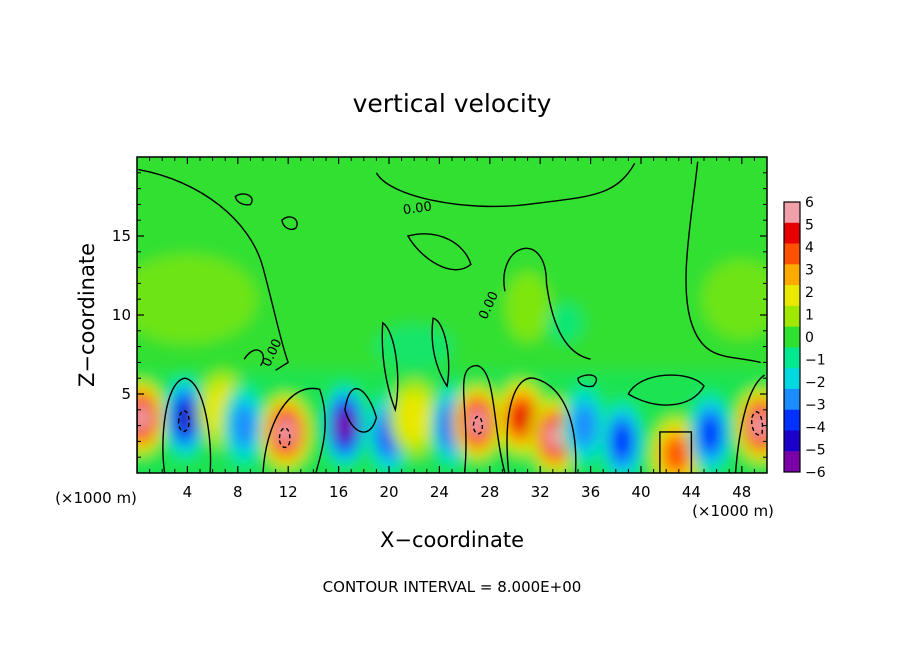  I want to click on contour-label-0: 0.00, so click(417, 208).